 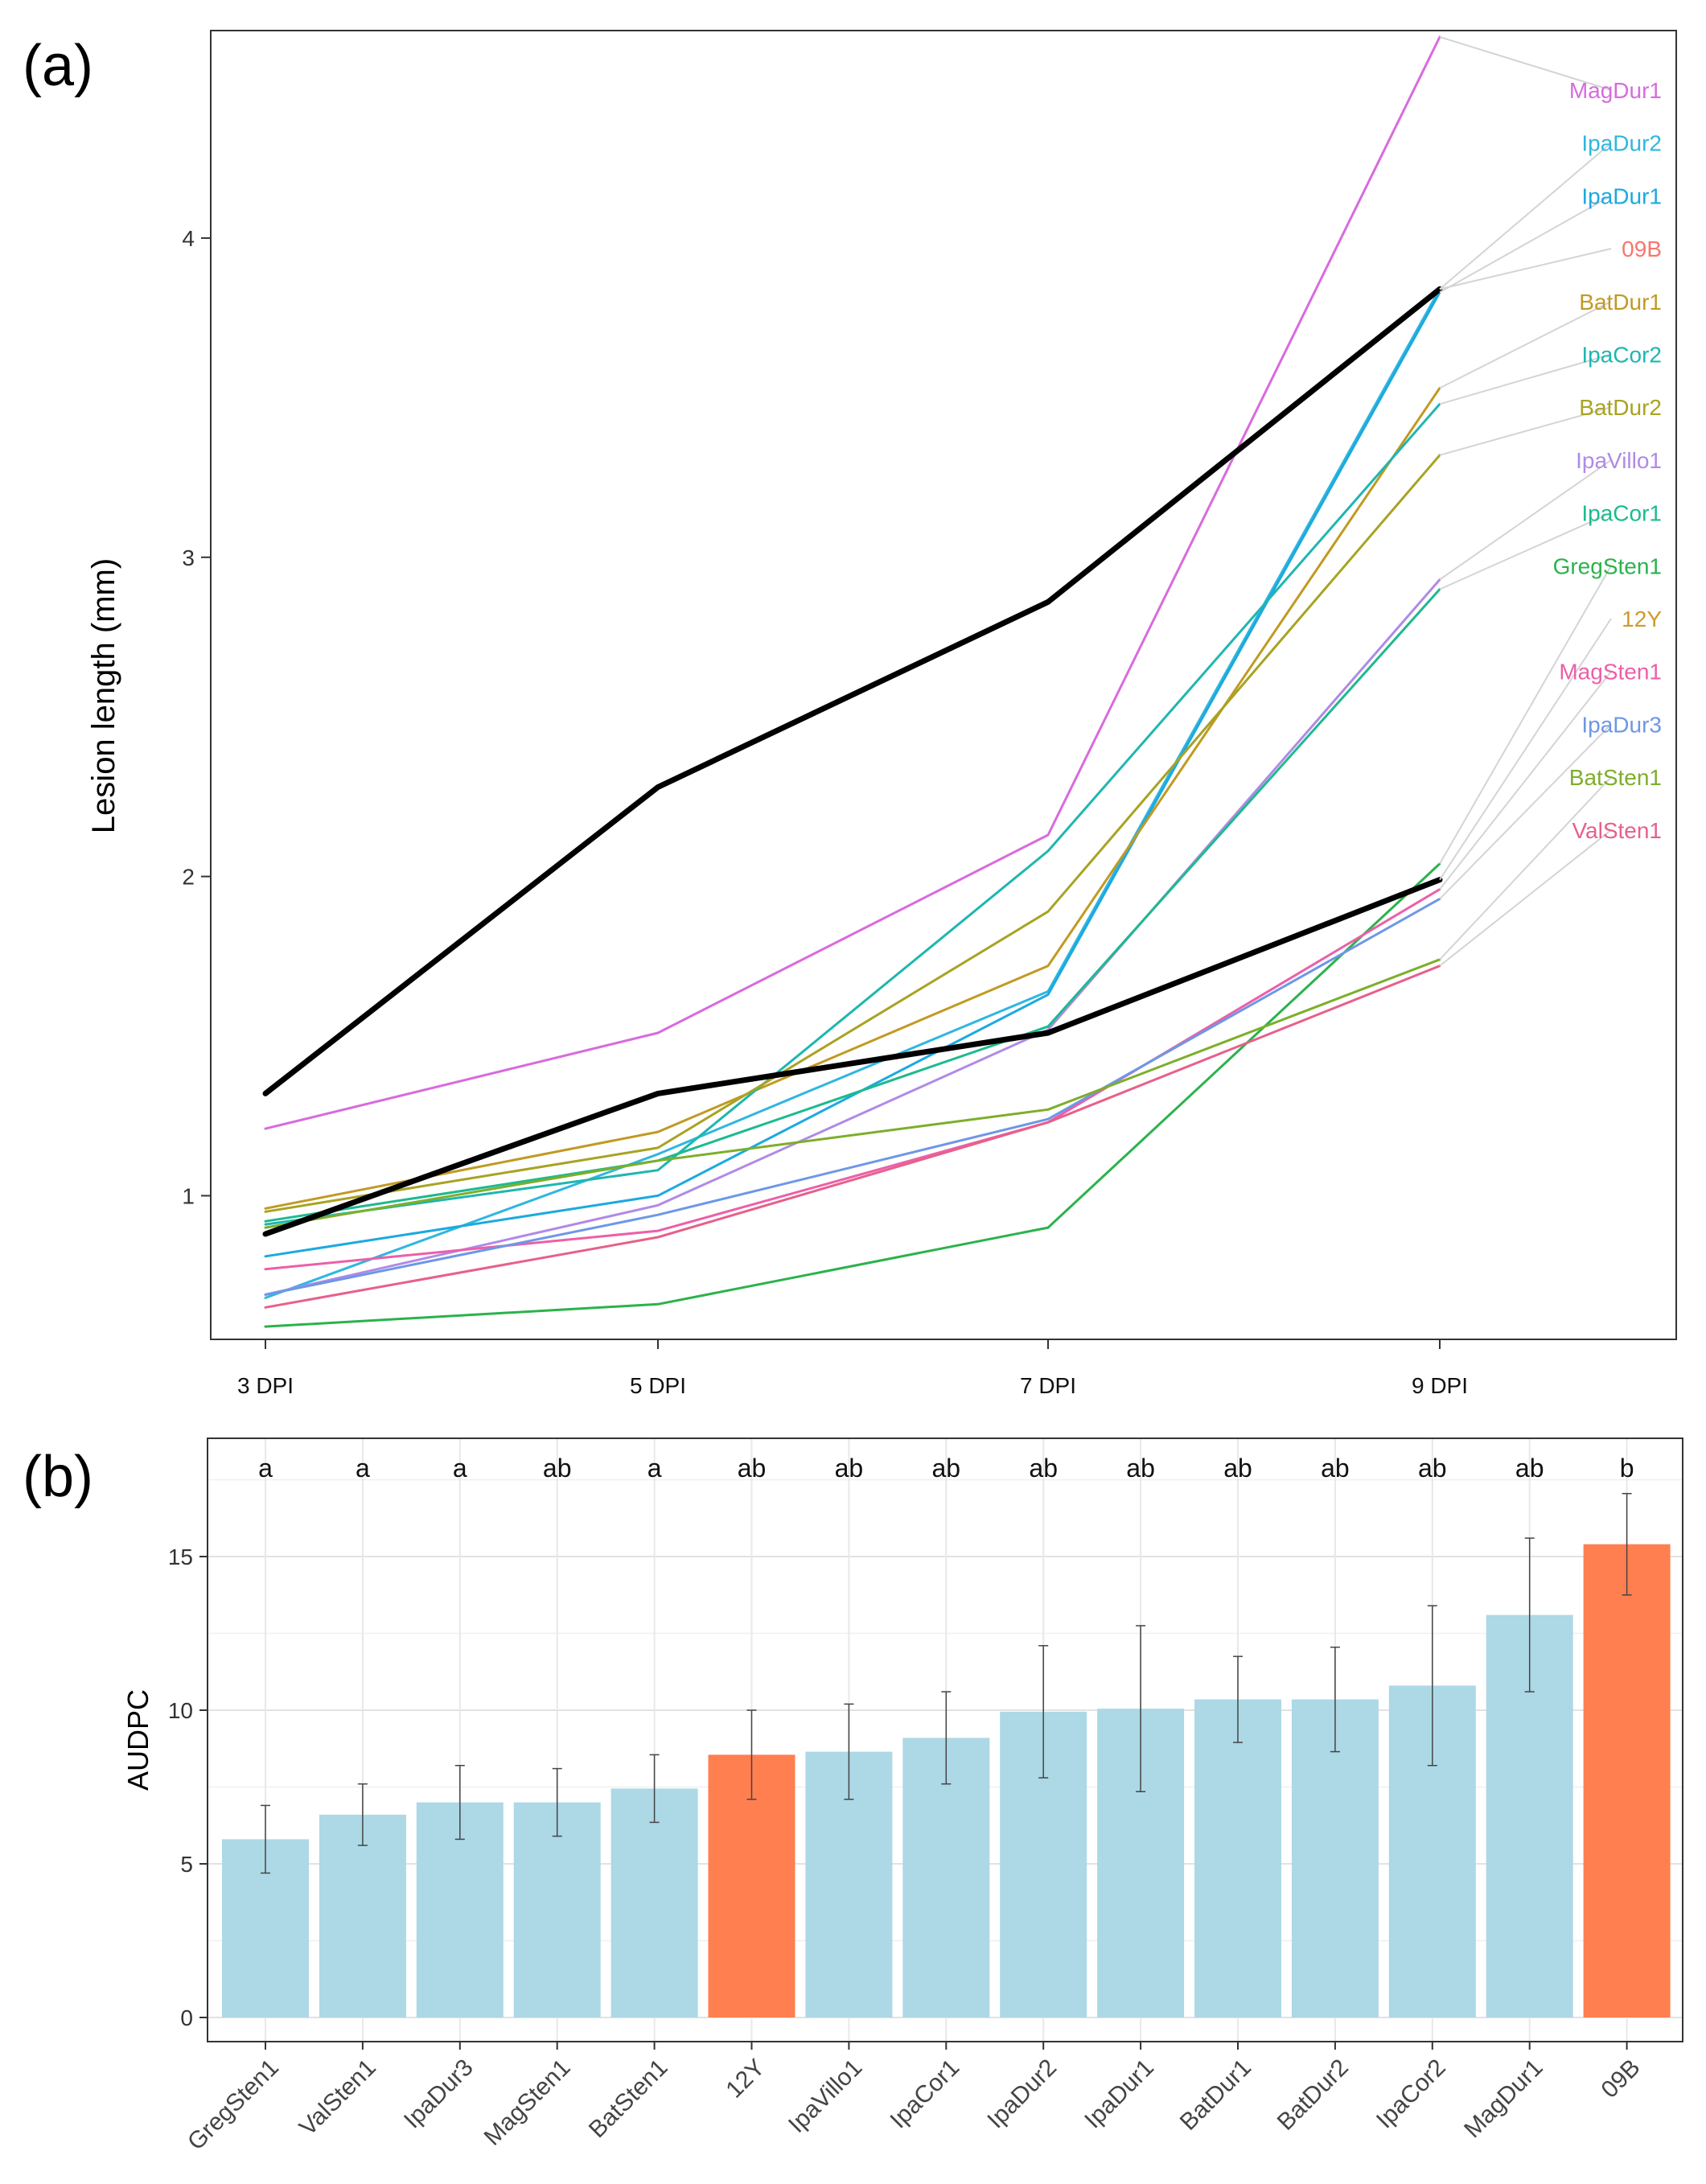 I want to click on label-leader-magsten1, so click(x=1525, y=780).